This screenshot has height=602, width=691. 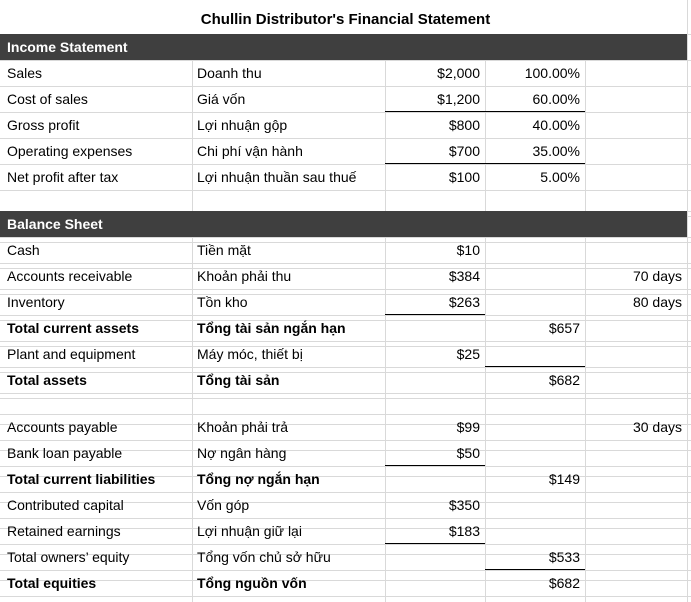 What do you see at coordinates (250, 151) in the screenshot?
I see `cell-label-vi: Chi phí vận hành` at bounding box center [250, 151].